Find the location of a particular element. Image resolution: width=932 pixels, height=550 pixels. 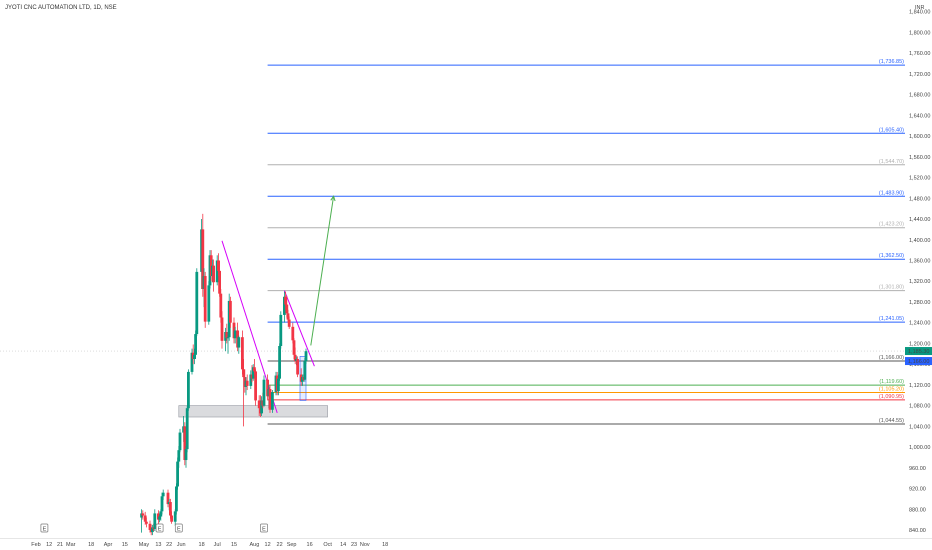

x-tick-9: 22 is located at coordinates (169, 545).